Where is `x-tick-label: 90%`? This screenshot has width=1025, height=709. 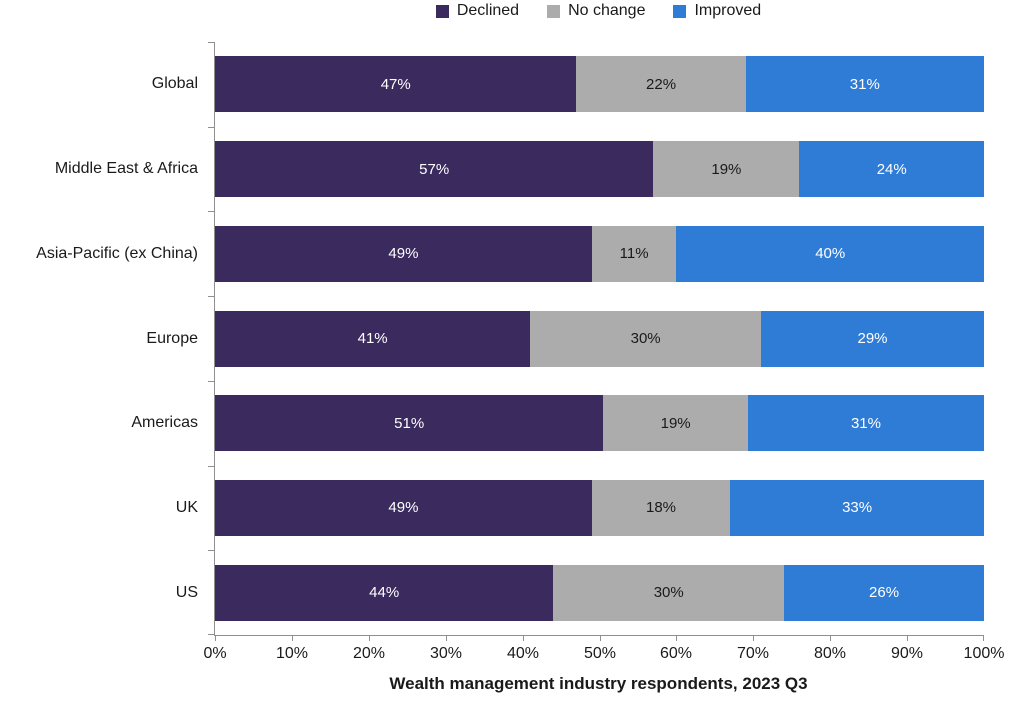
x-tick-label: 90% is located at coordinates (907, 653).